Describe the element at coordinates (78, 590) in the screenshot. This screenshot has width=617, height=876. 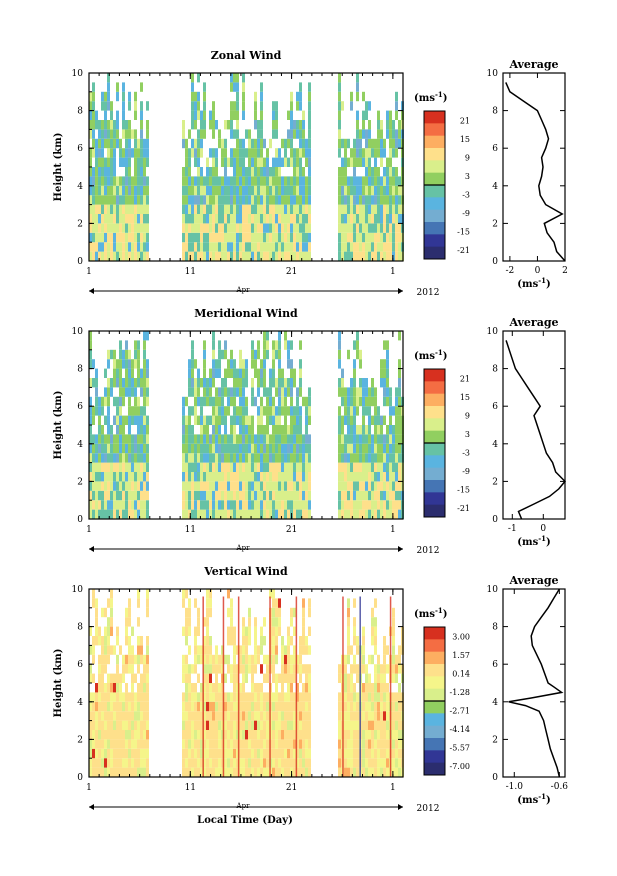
I see `y-tick-label: 10` at that location.